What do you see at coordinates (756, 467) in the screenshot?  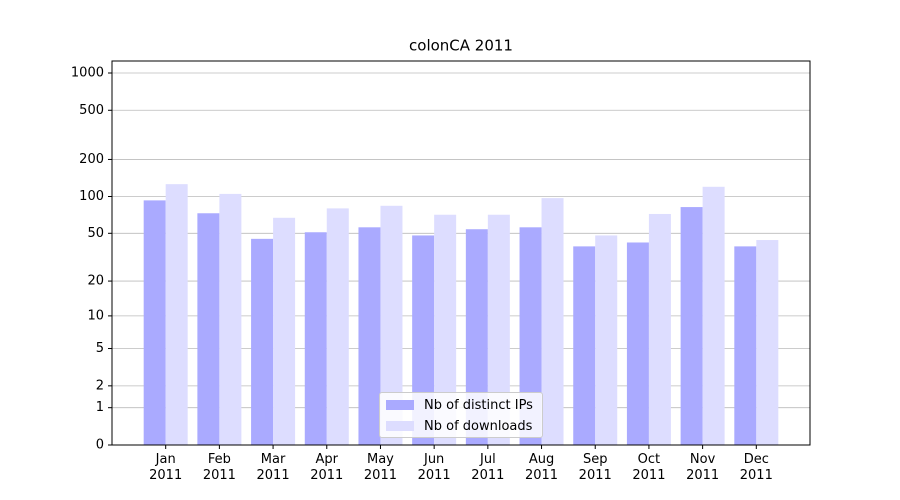 I see `x-tick-label: Dec 2011` at bounding box center [756, 467].